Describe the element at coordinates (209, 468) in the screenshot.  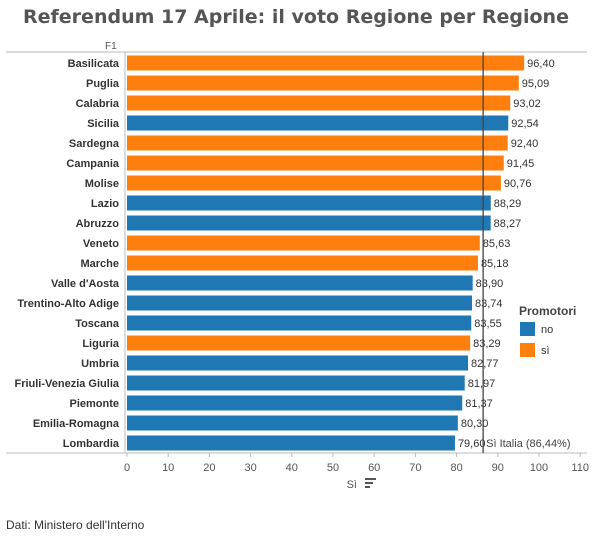
I see `x-tick-label: 20` at that location.